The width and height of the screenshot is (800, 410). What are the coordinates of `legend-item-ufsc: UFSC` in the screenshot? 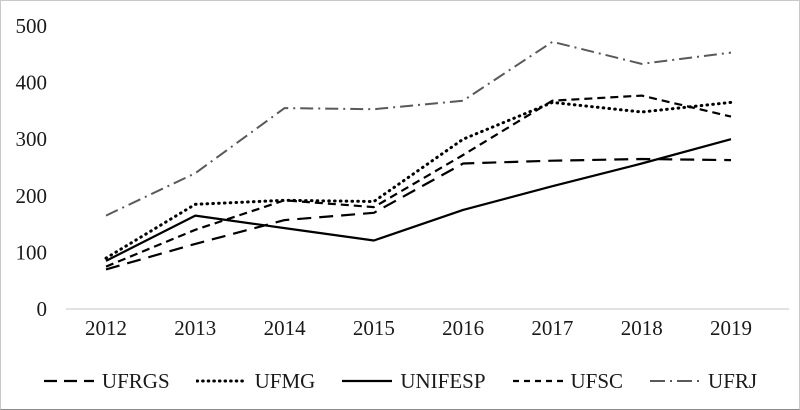 It's located at (568, 381).